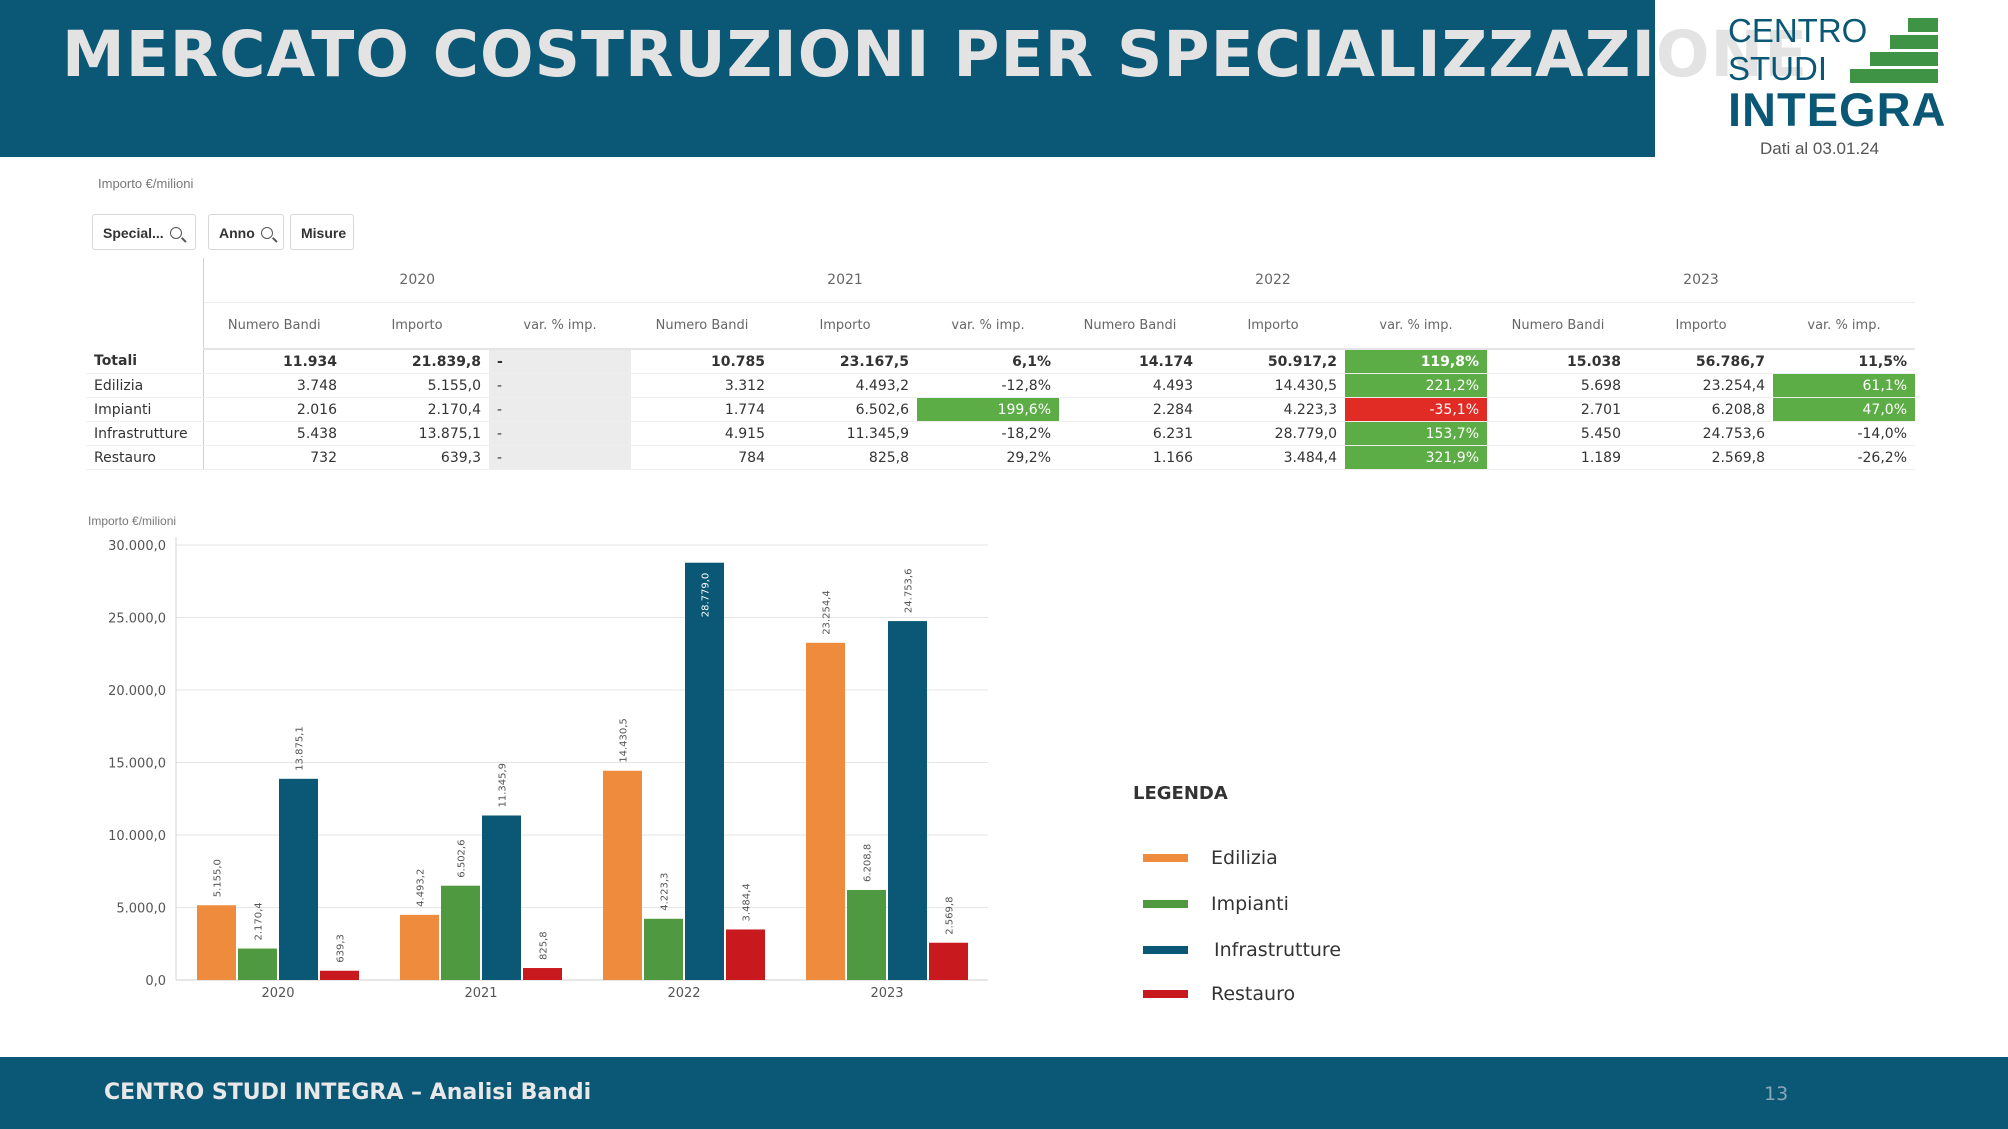 The height and width of the screenshot is (1129, 2008). What do you see at coordinates (480, 993) in the screenshot?
I see `x-tick-label: 2021` at bounding box center [480, 993].